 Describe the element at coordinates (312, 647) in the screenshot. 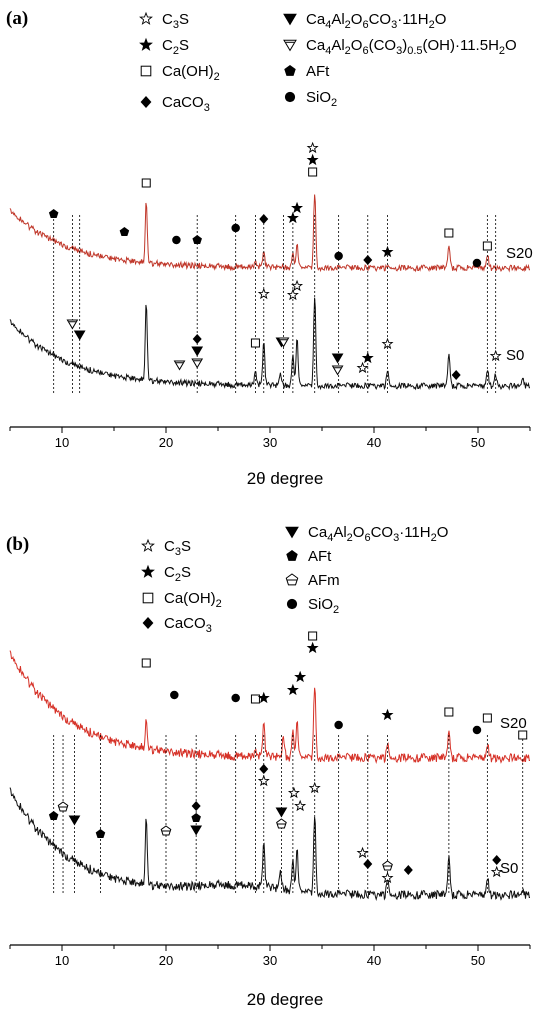

I see `panel-b-s20-marker-7-star-filled-icon` at that location.